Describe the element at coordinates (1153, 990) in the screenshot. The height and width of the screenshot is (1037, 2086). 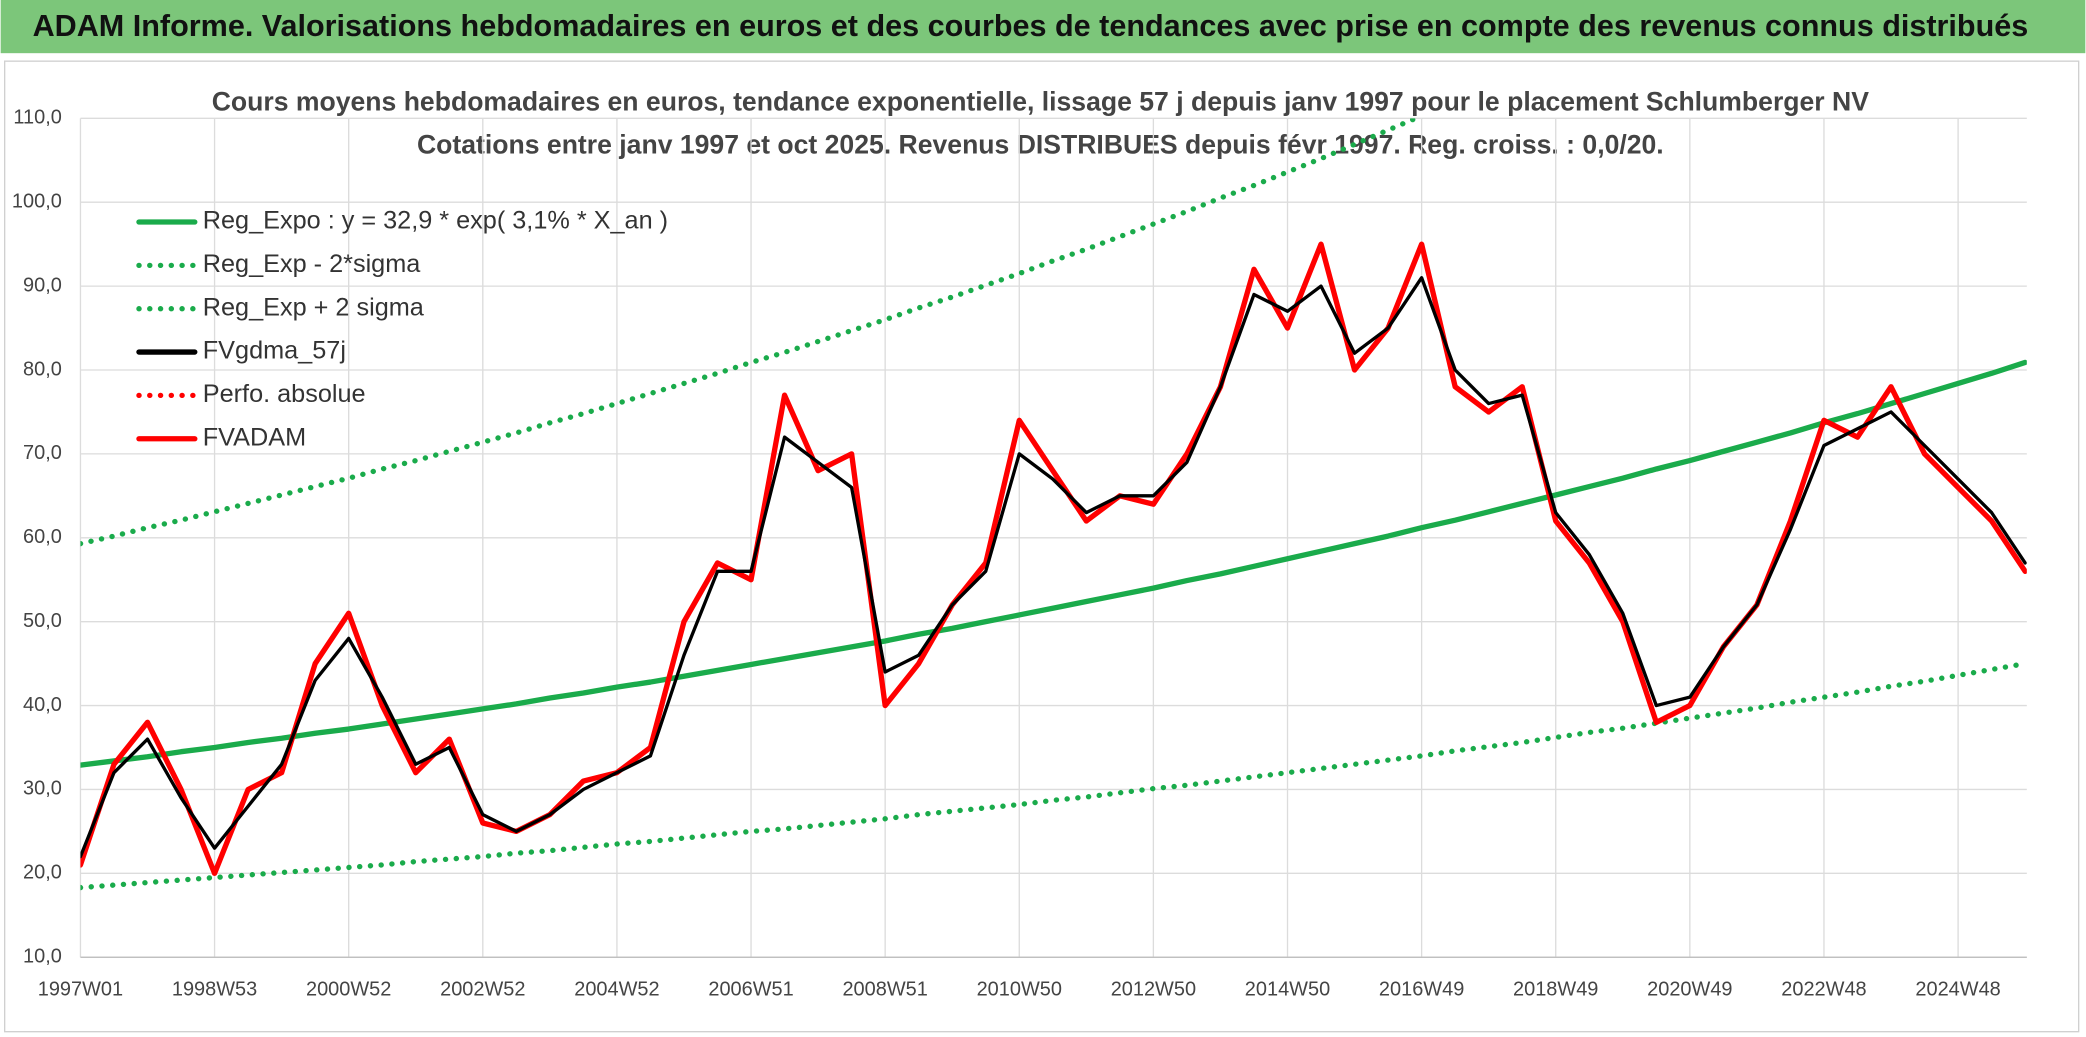
I see `x-tick-label: 2012W50` at that location.